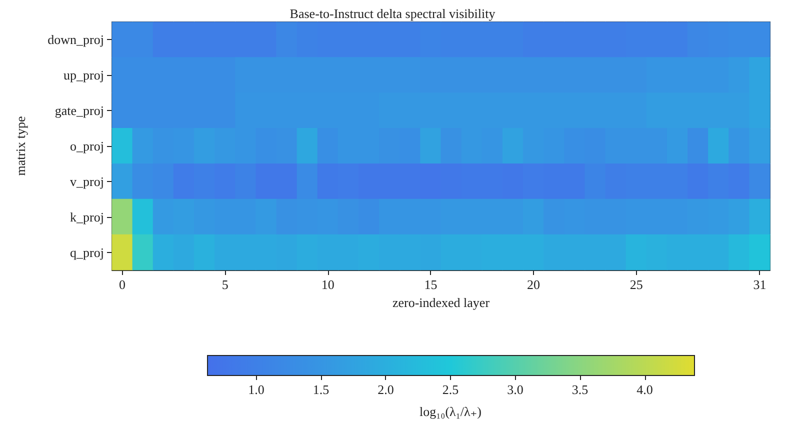 The width and height of the screenshot is (785, 427). What do you see at coordinates (256, 389) in the screenshot?
I see `color-bar-label: 1.0` at bounding box center [256, 389].